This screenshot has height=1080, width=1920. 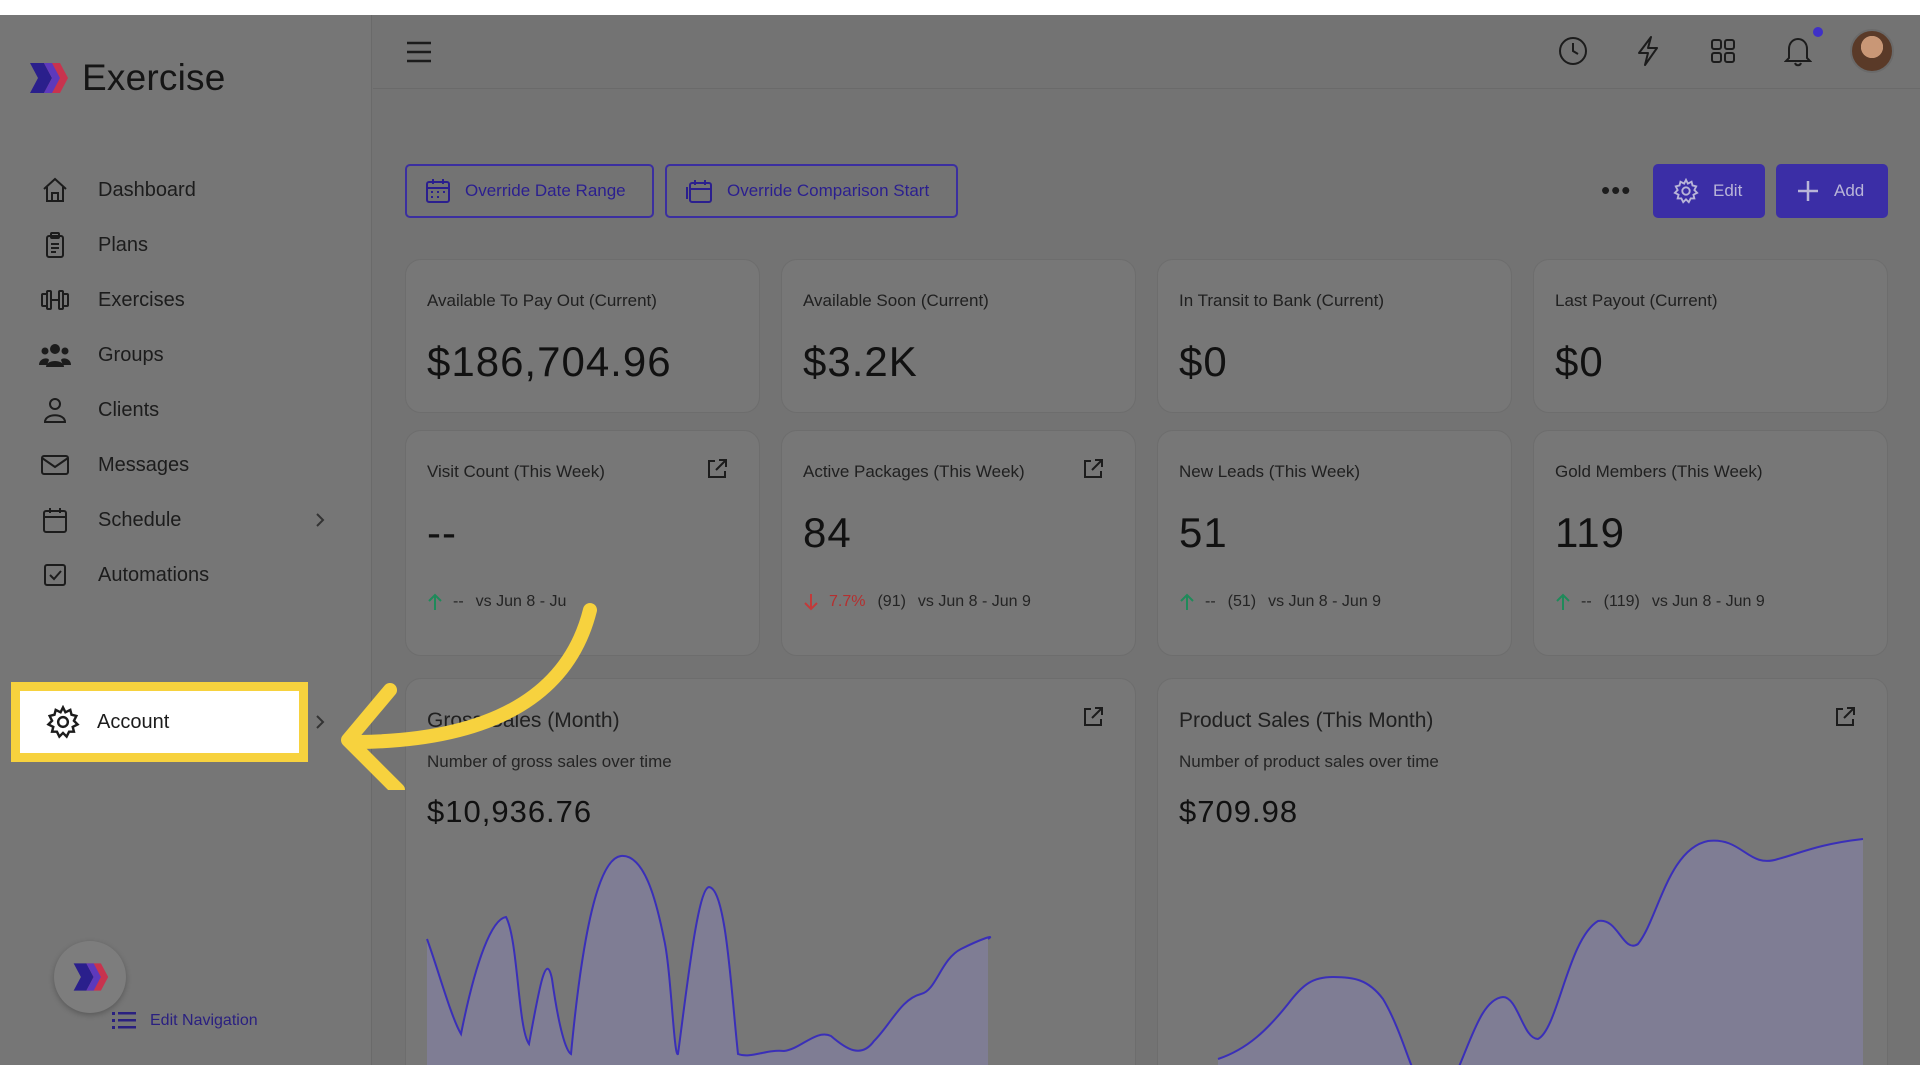 What do you see at coordinates (419, 52) in the screenshot?
I see `hamburger-menu-icon` at bounding box center [419, 52].